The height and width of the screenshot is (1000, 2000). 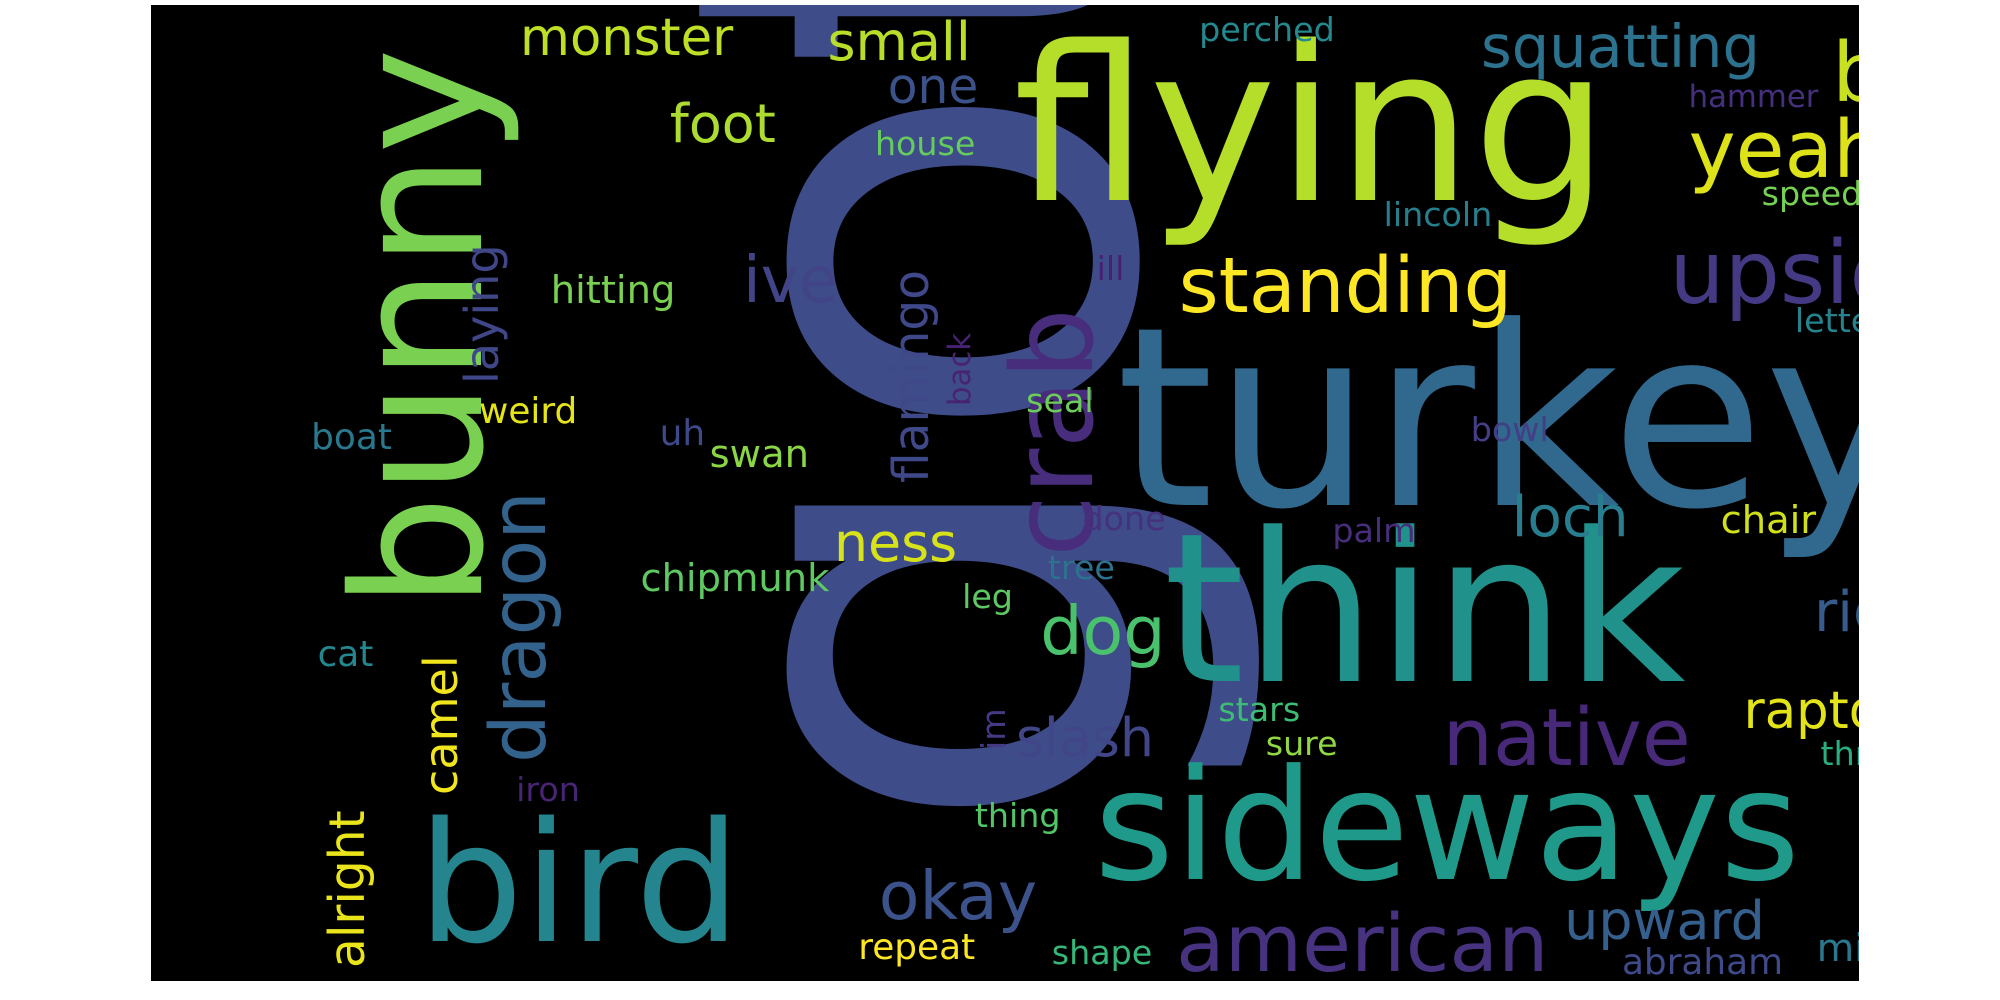 What do you see at coordinates (351, 437) in the screenshot?
I see `word-boat: boat` at bounding box center [351, 437].